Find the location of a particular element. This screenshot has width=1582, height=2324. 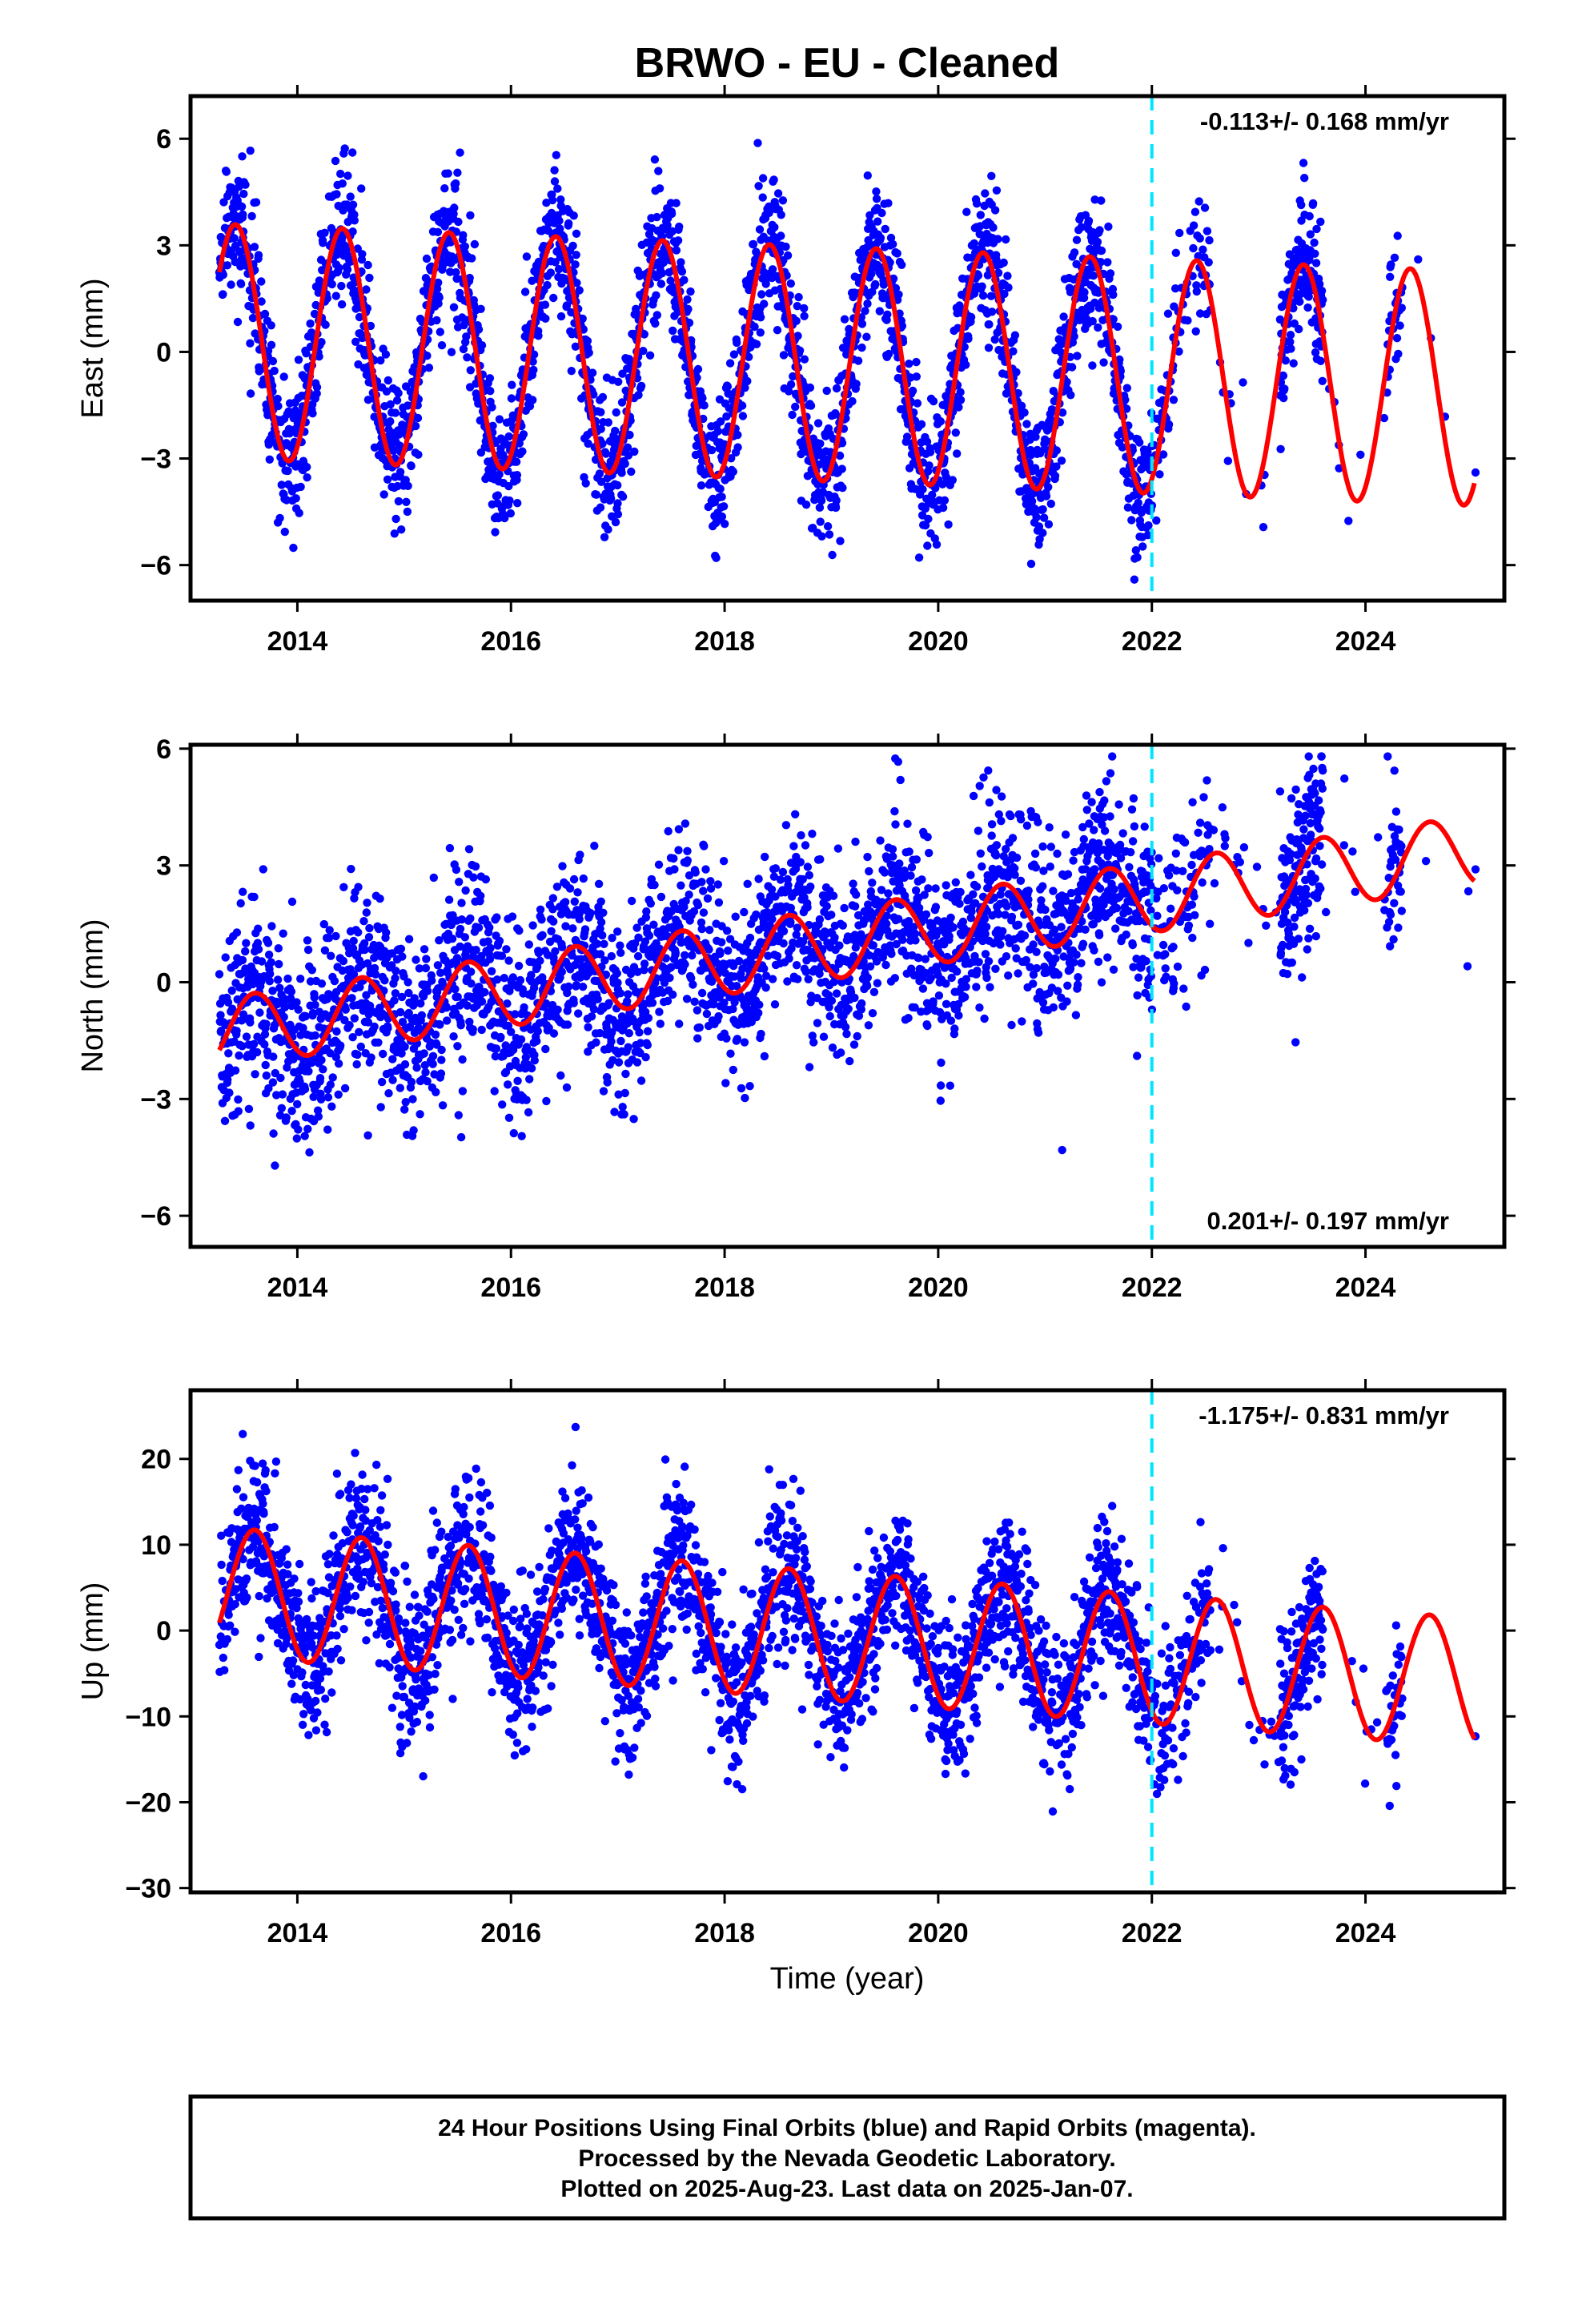

y-tick-label: 3 is located at coordinates (164, 246).